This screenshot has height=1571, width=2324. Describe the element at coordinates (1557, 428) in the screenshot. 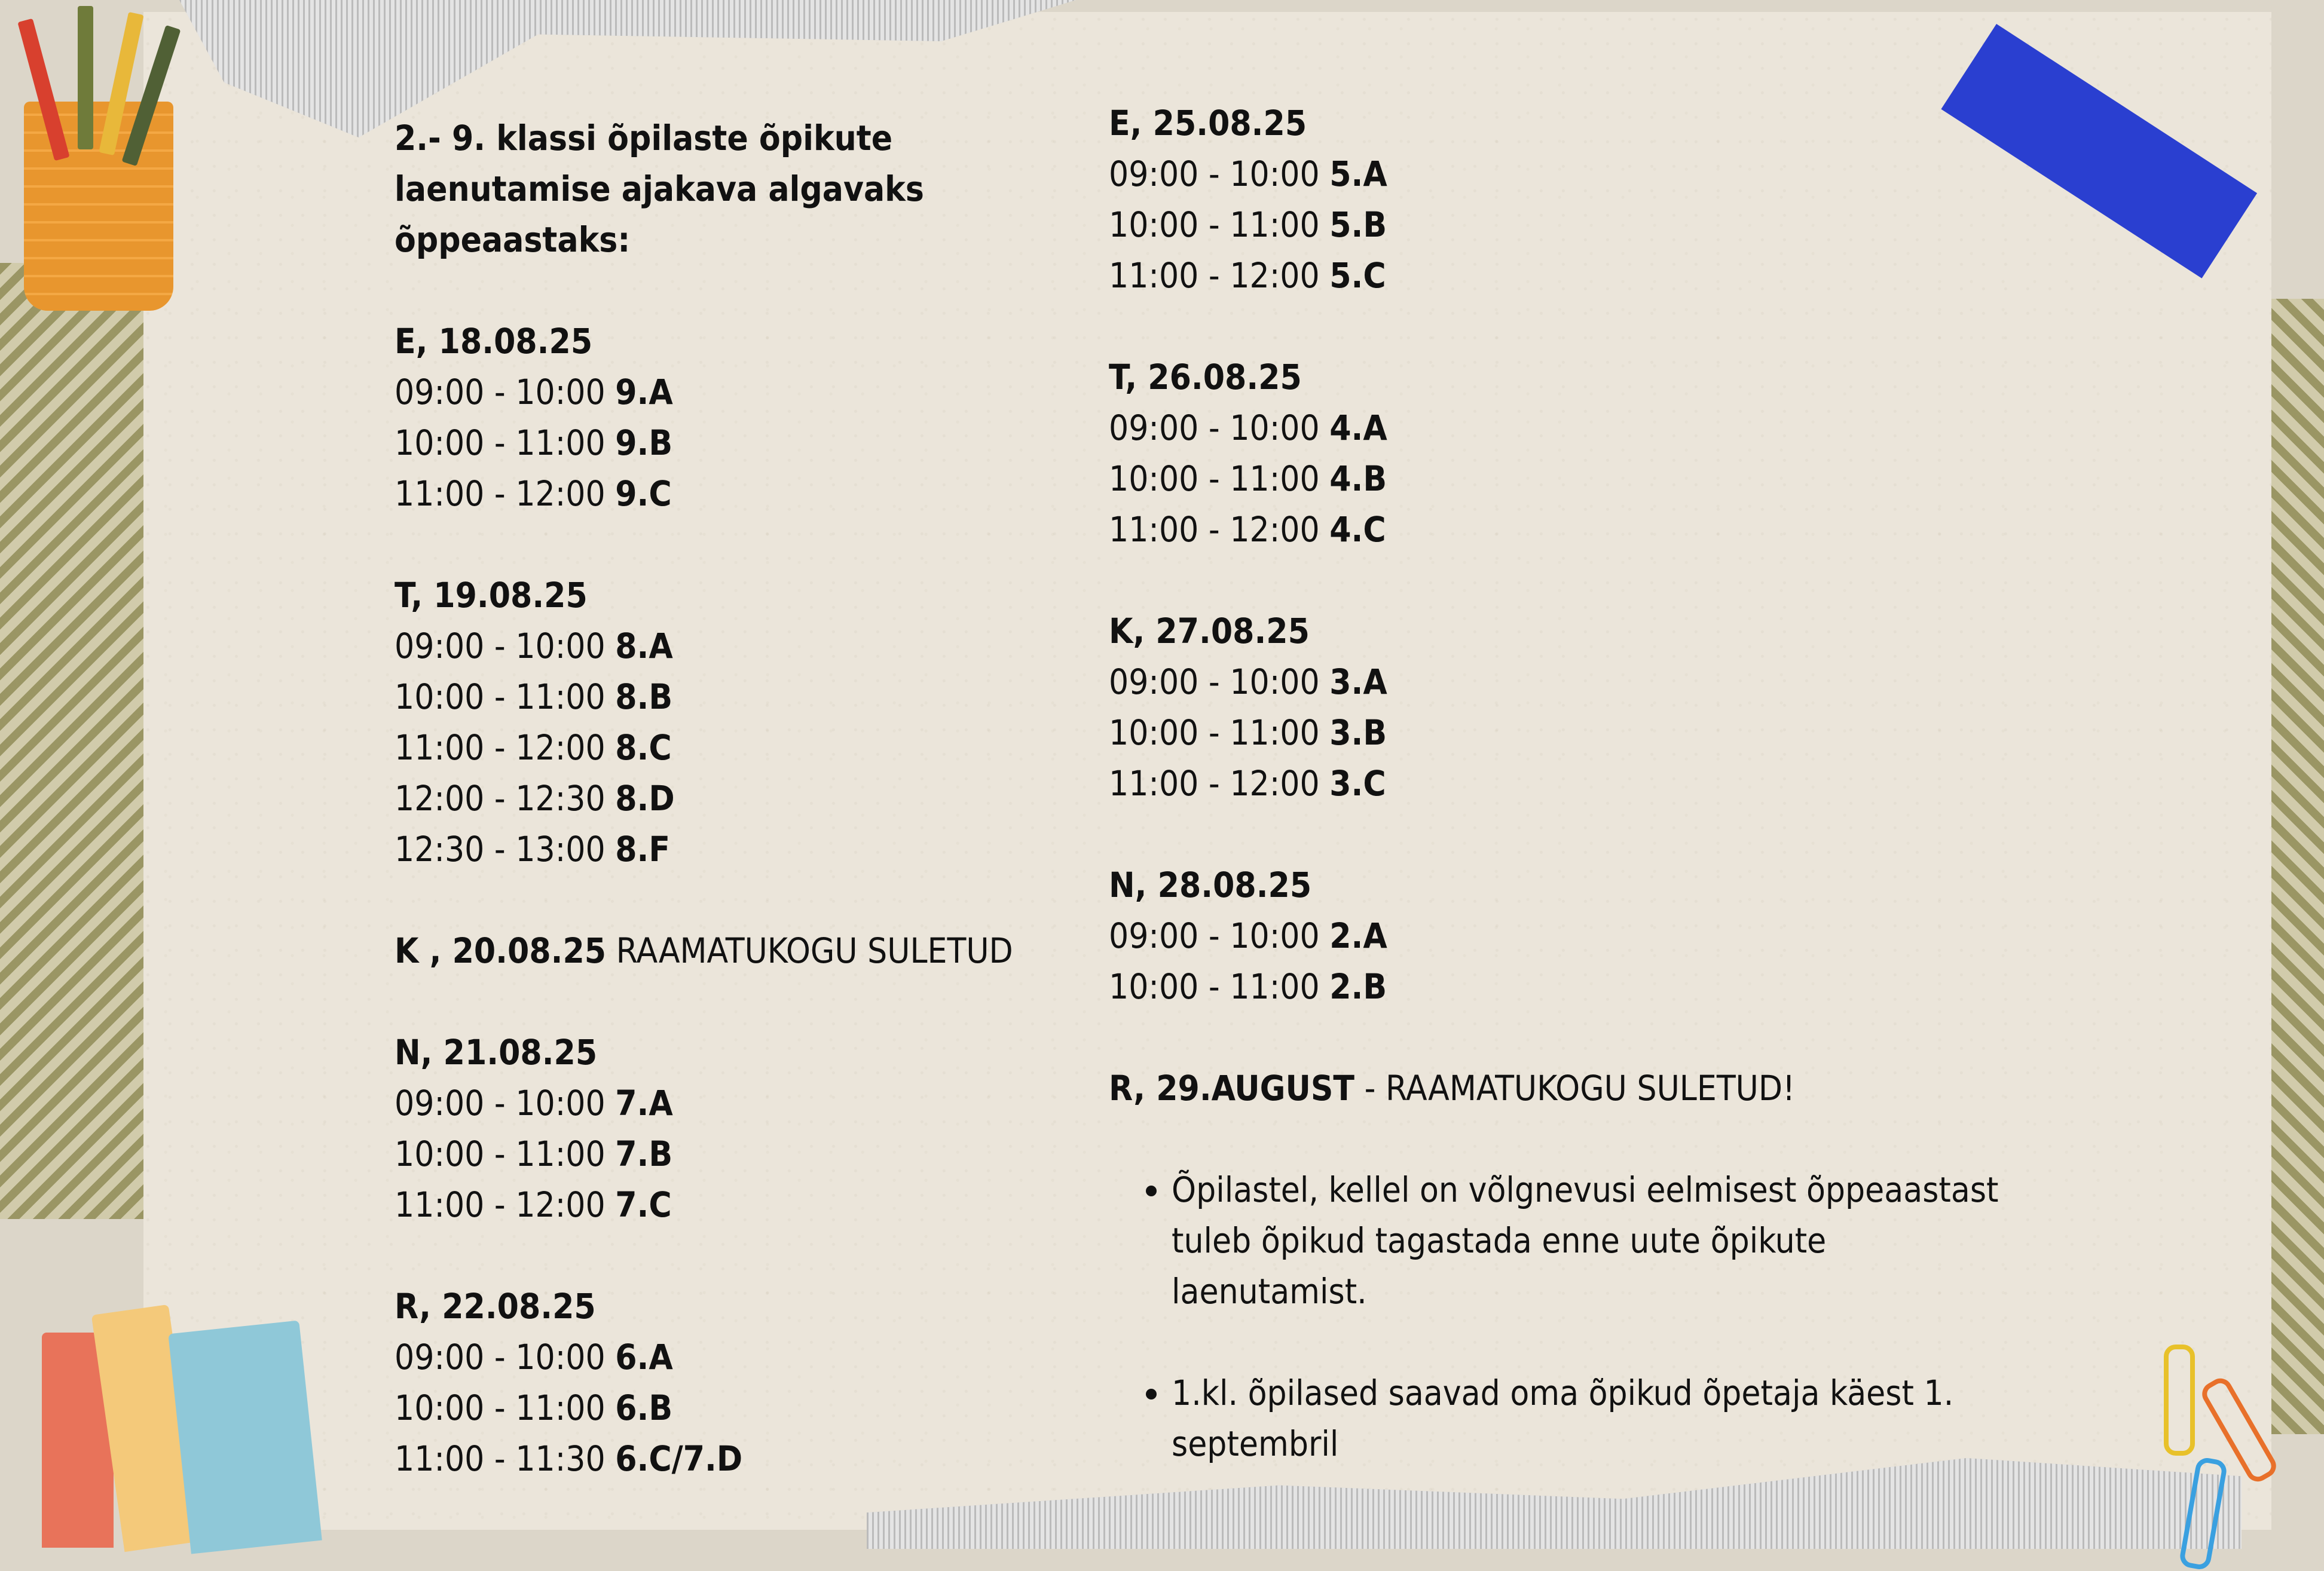

I see `time-slot-row: 09:00 - 10:00 4.A` at that location.